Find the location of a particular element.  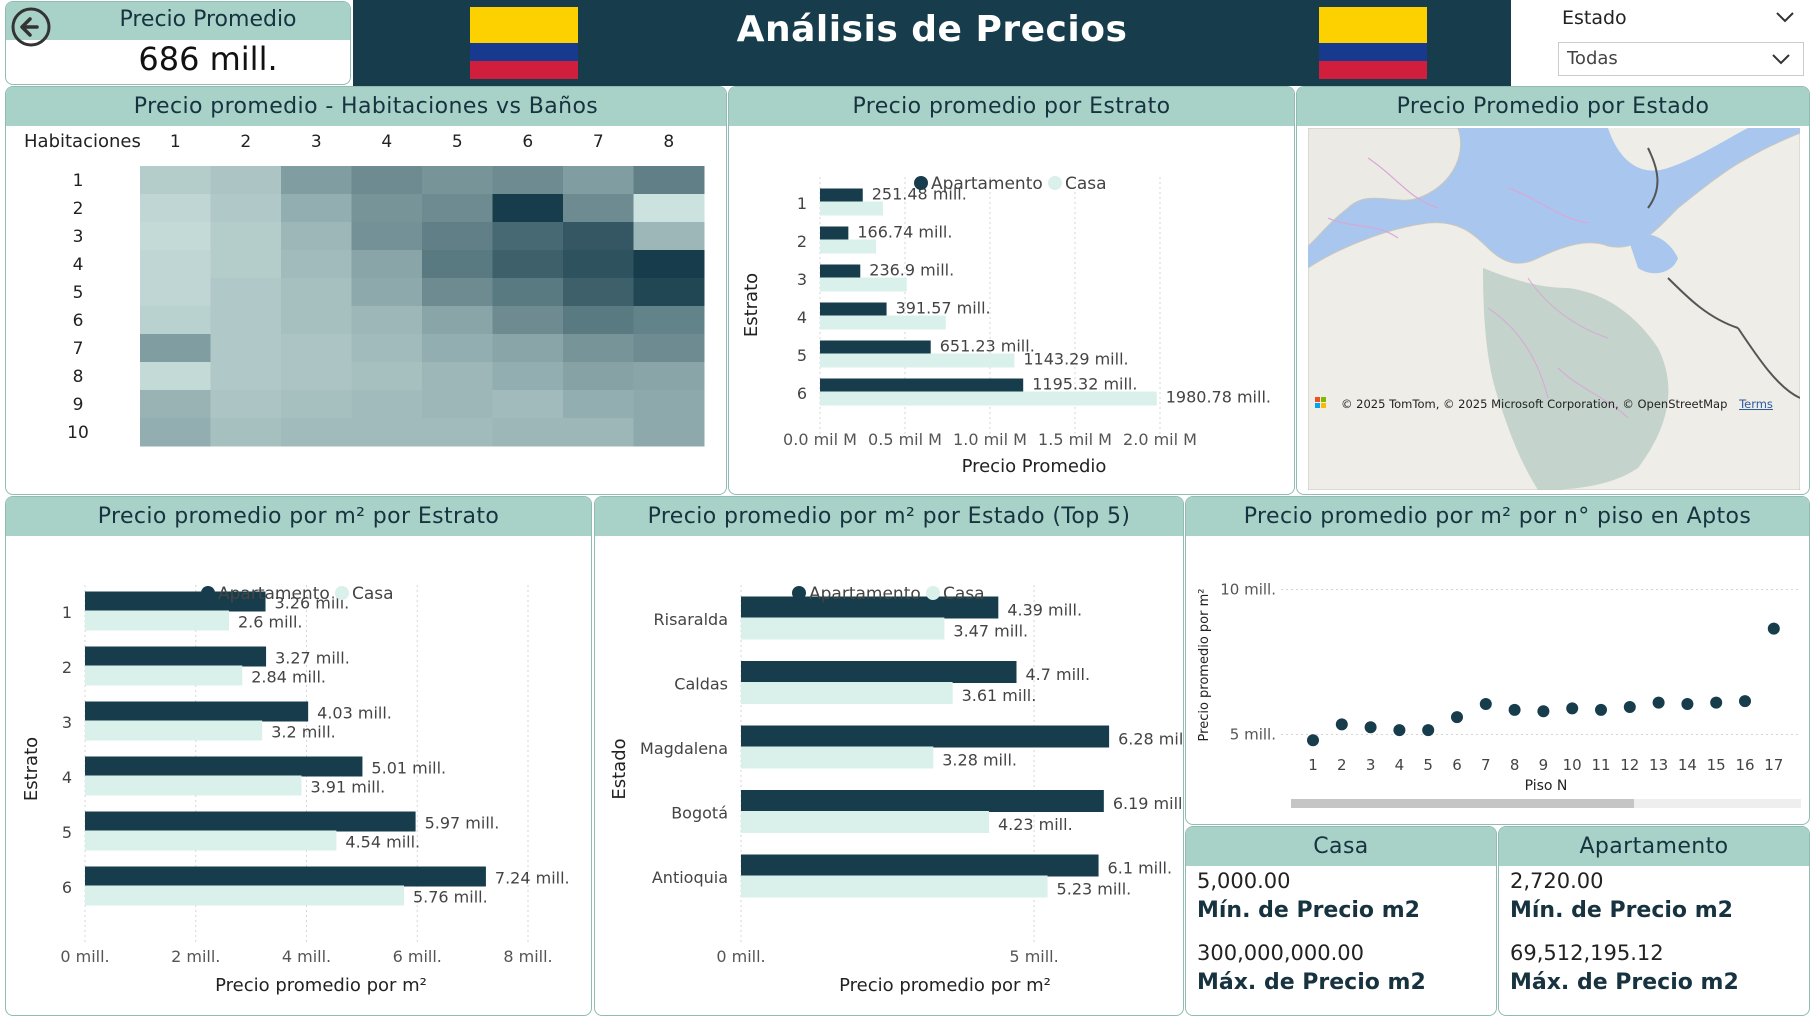

y-category-label: 5 is located at coordinates (802, 355).